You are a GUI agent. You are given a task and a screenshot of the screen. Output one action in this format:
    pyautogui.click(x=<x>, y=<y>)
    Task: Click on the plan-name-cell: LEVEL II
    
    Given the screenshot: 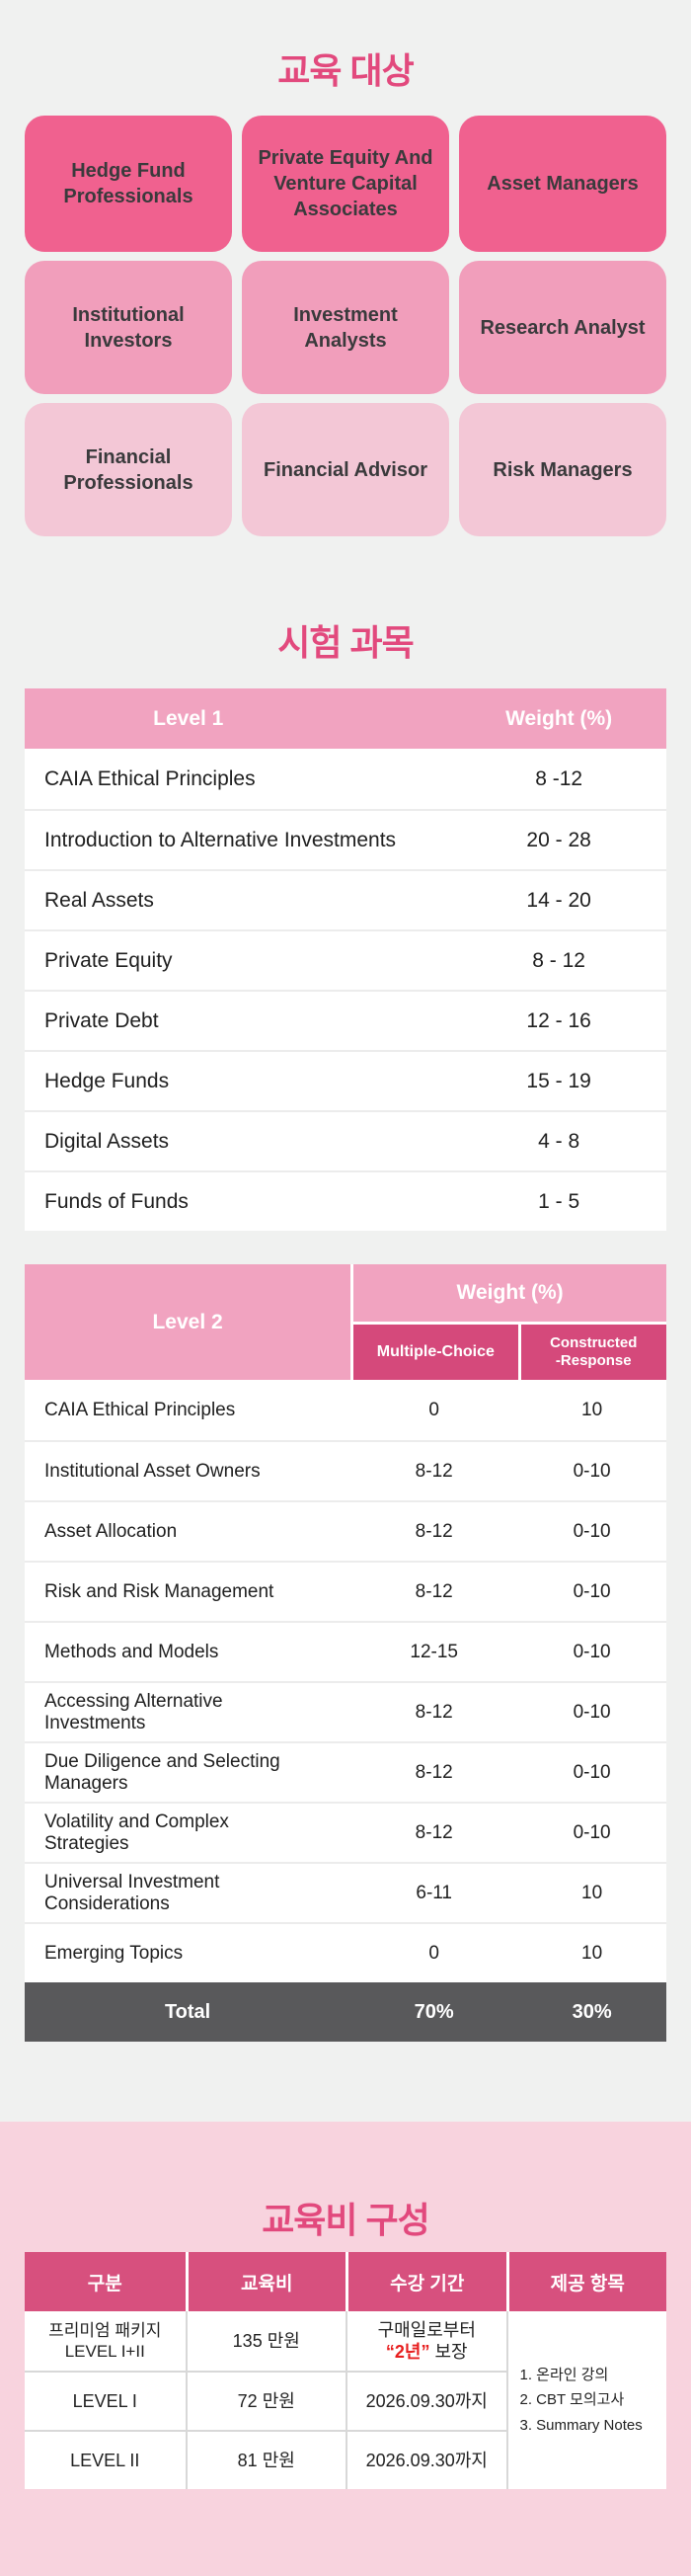 What is the action you would take?
    pyautogui.click(x=105, y=2459)
    